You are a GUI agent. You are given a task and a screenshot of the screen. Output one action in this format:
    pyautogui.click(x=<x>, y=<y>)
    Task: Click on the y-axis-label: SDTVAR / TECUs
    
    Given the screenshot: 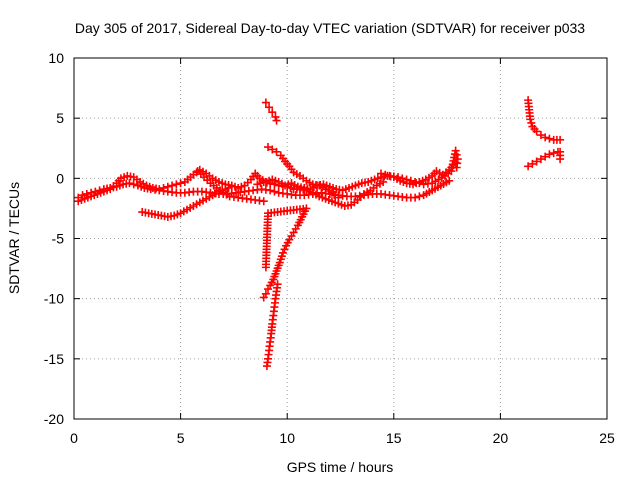 What is the action you would take?
    pyautogui.click(x=14, y=238)
    